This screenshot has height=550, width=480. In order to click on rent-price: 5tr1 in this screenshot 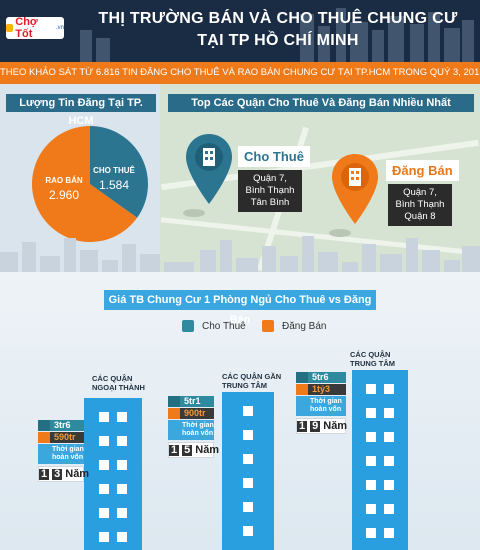, I will do `click(192, 401)`.